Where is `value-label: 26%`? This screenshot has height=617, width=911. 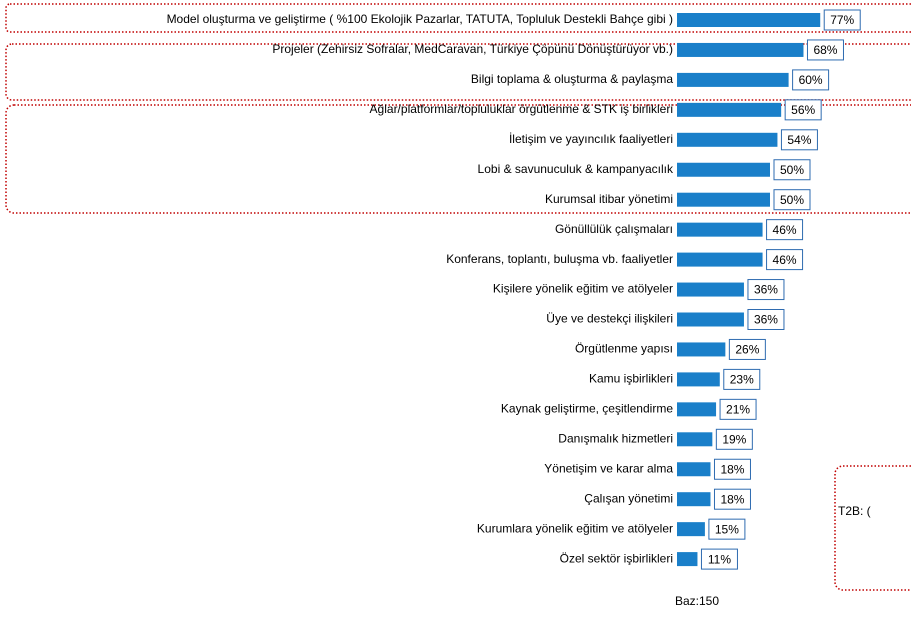
value-label: 26% is located at coordinates (747, 350).